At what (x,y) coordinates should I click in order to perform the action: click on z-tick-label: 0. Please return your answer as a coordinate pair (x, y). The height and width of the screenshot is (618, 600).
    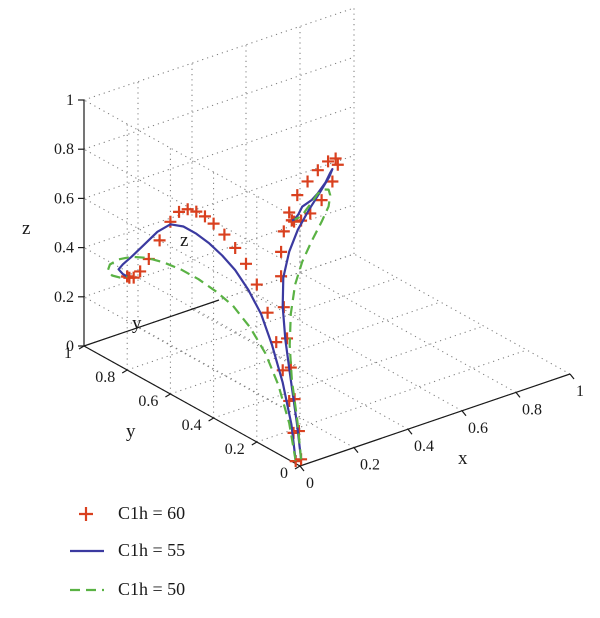
    Looking at the image, I should click on (70, 346).